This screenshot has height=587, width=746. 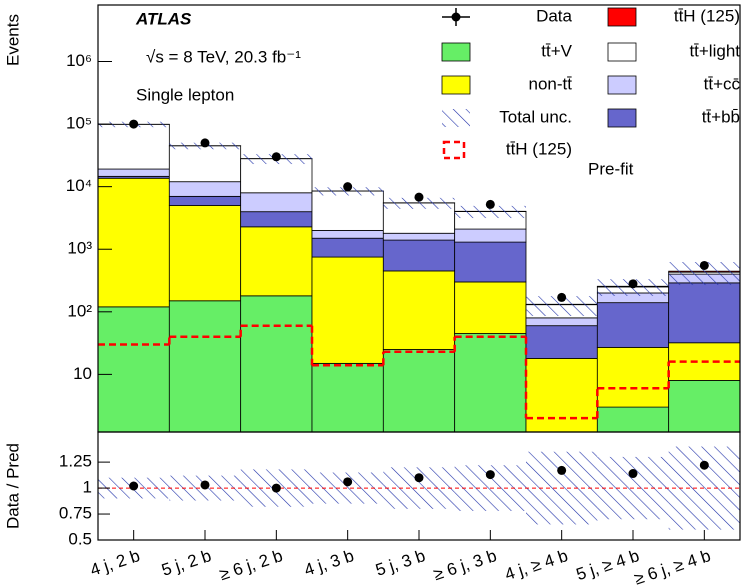 What do you see at coordinates (79, 123) in the screenshot?
I see `y-tick-label: 10⁵` at bounding box center [79, 123].